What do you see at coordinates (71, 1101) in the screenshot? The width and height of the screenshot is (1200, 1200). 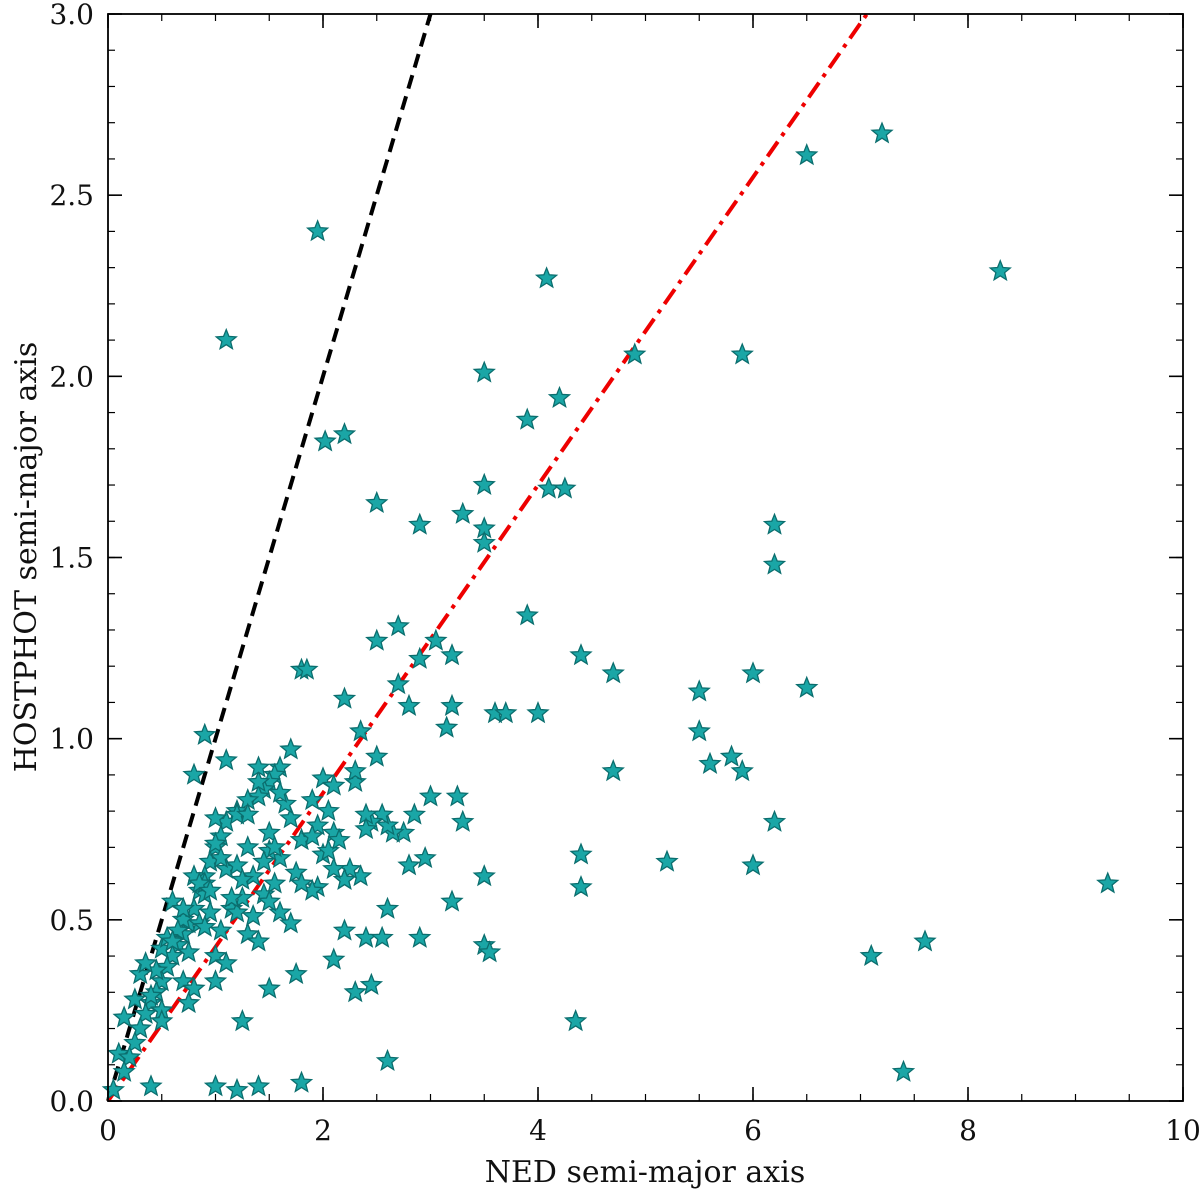 I see `y-tick-label: 0.0` at bounding box center [71, 1101].